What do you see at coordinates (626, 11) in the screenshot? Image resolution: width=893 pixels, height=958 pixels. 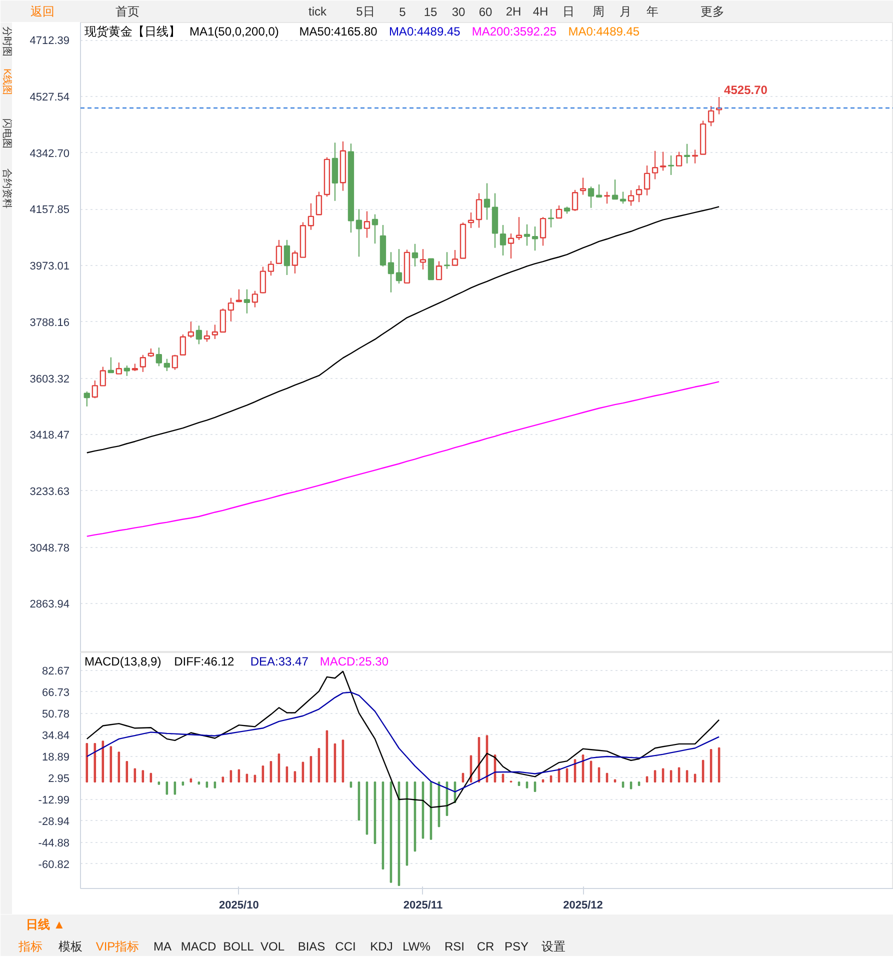 I see `text: 月` at bounding box center [626, 11].